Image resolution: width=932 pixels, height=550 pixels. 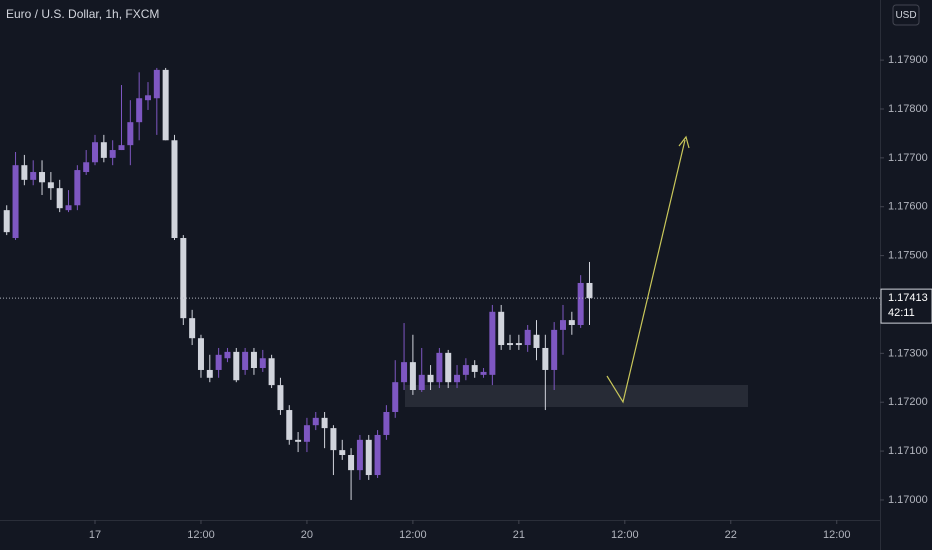 What do you see at coordinates (908, 353) in the screenshot?
I see `y-tick-label: 1.17300` at bounding box center [908, 353].